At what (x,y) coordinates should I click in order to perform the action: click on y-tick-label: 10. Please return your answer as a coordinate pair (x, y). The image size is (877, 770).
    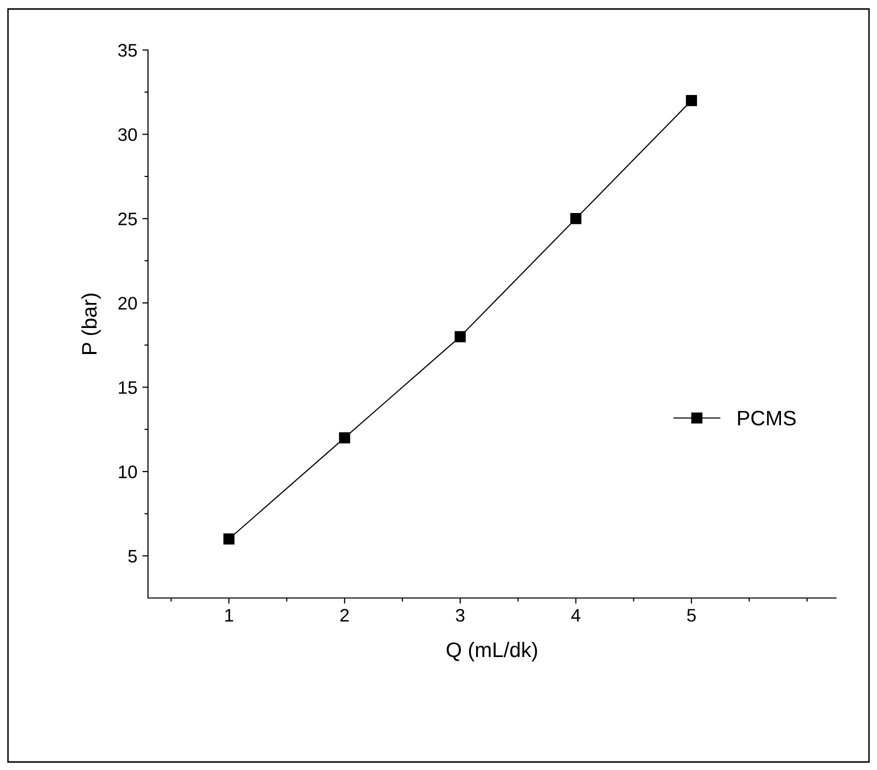
    Looking at the image, I should click on (127, 471).